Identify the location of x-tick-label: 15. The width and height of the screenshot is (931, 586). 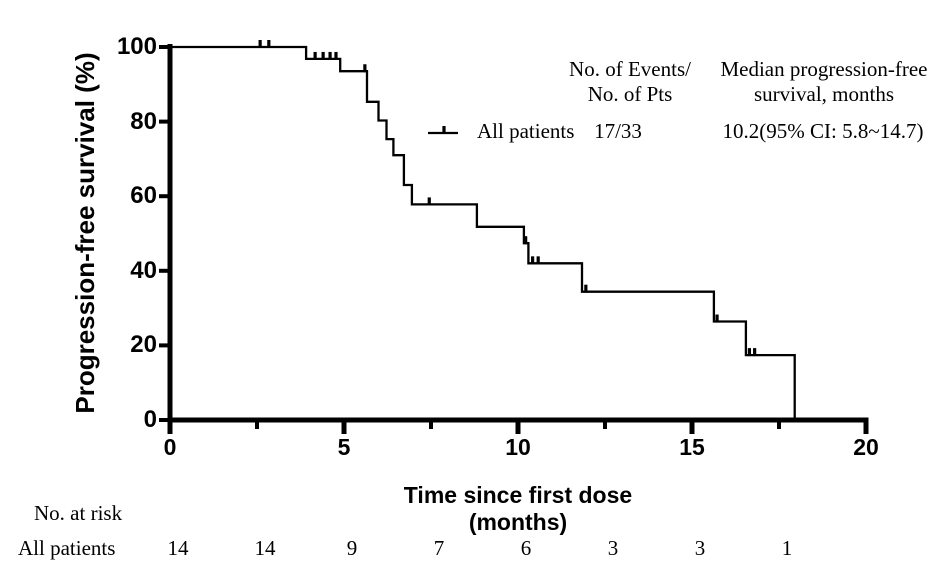
(692, 447).